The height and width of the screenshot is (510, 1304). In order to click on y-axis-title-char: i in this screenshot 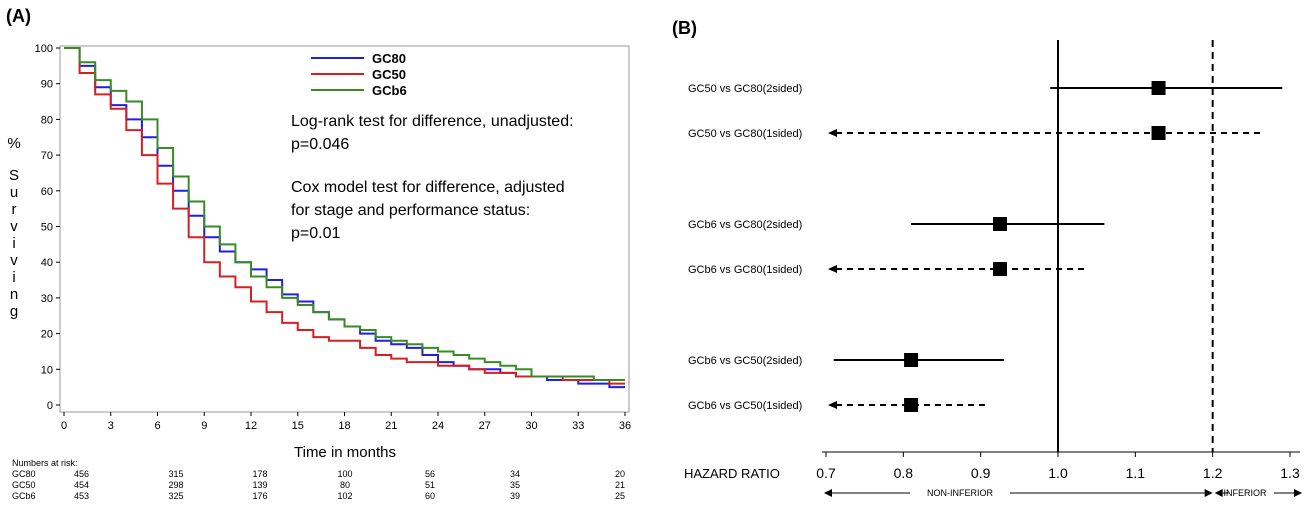, I will do `click(13, 243)`.